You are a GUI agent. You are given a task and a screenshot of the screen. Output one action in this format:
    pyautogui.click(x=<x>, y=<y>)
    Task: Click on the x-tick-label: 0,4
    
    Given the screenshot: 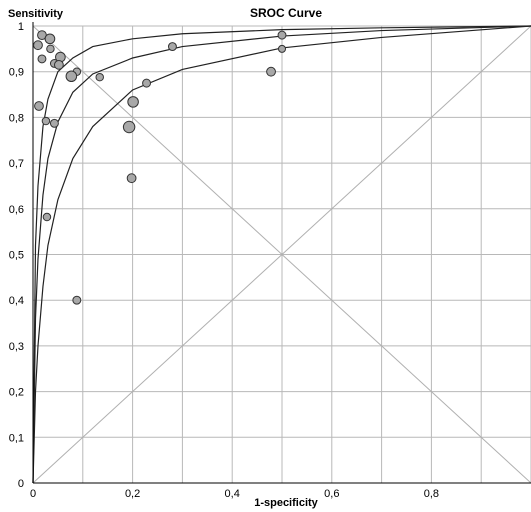 What is the action you would take?
    pyautogui.click(x=232, y=494)
    